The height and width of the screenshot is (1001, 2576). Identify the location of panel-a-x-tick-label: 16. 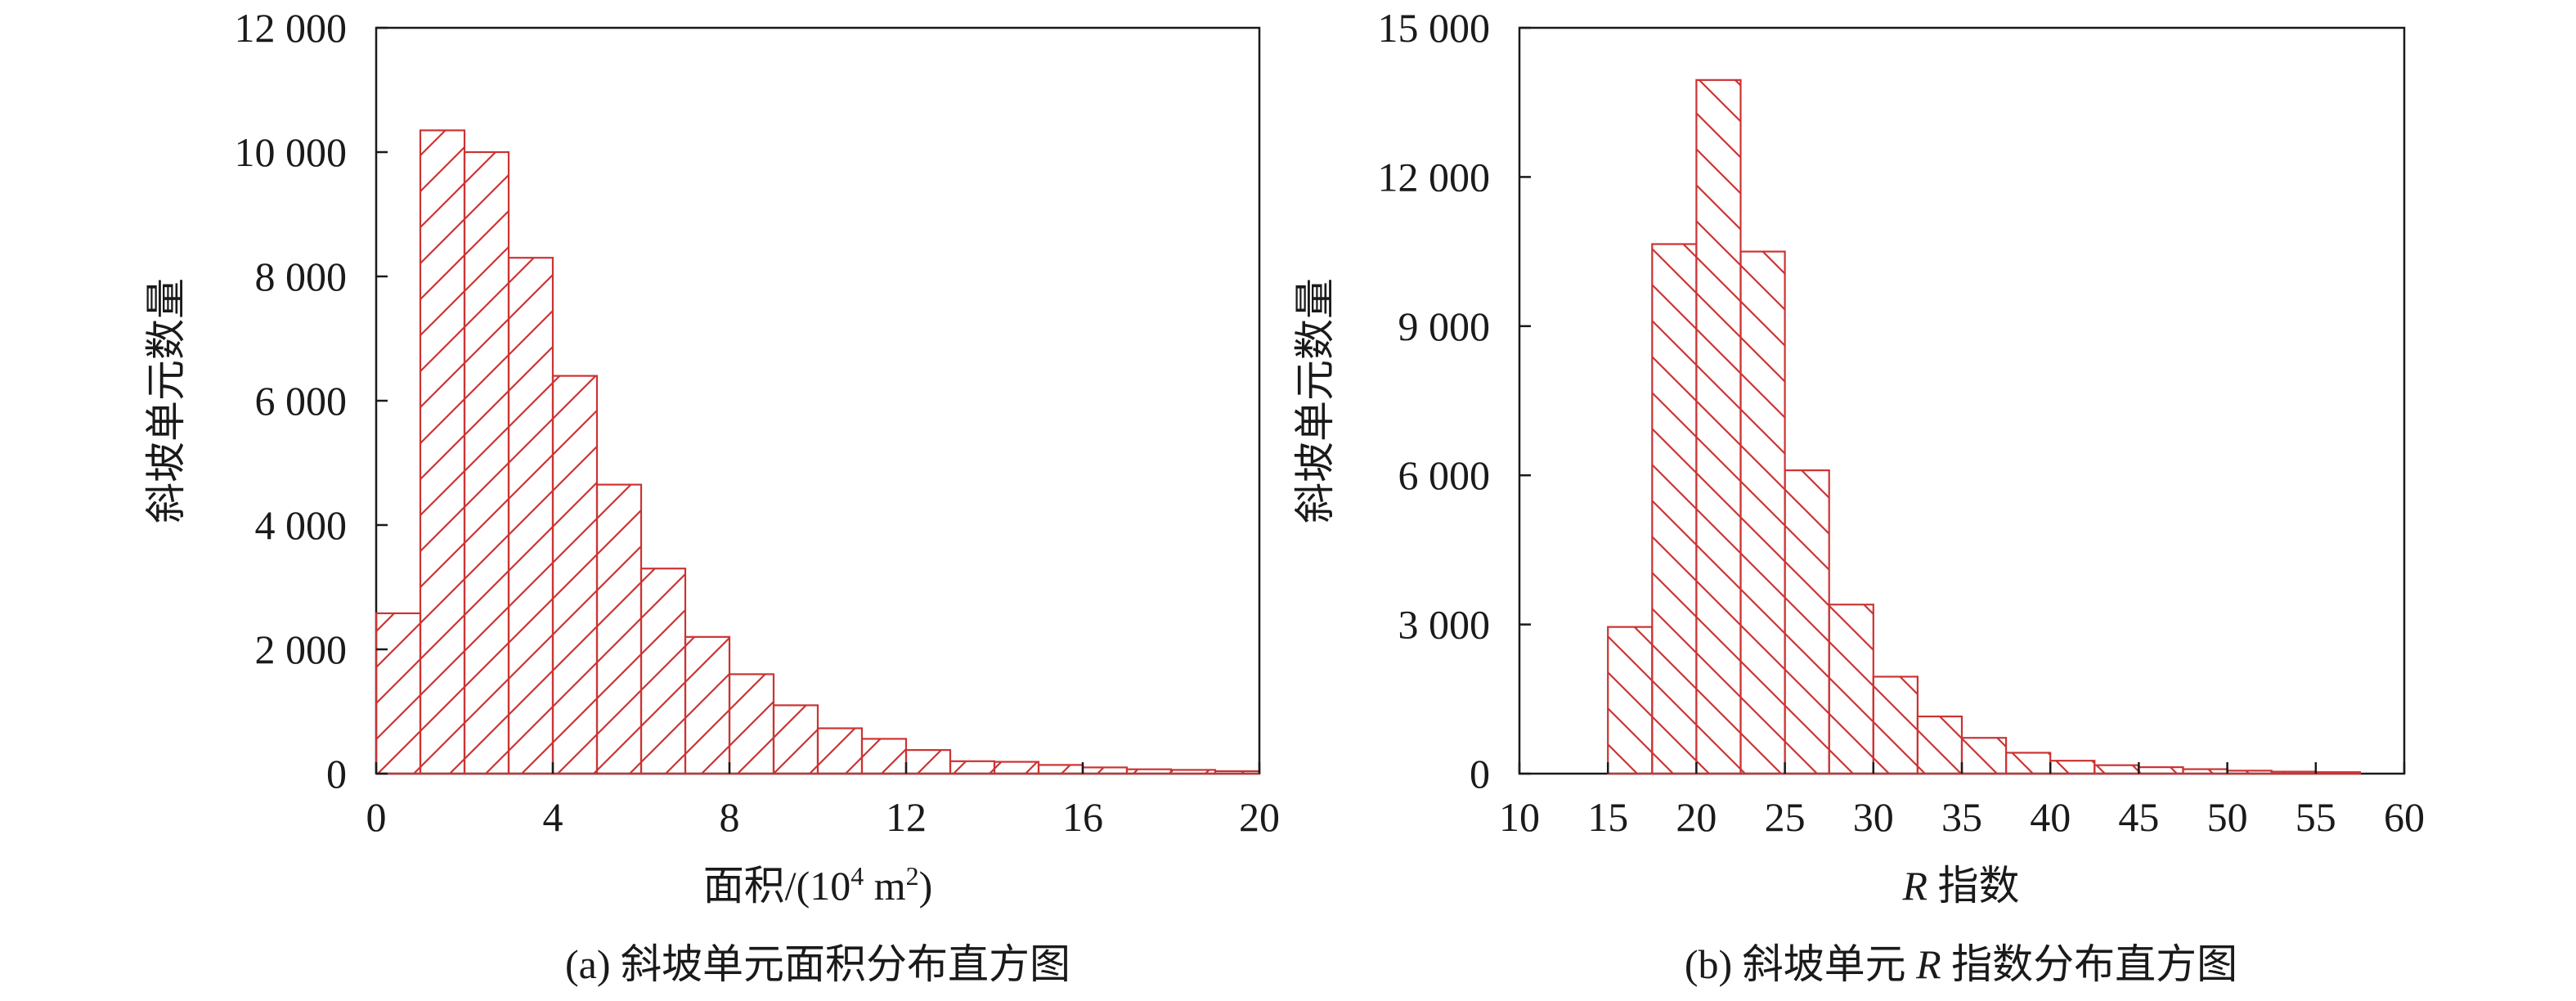
(1082, 817).